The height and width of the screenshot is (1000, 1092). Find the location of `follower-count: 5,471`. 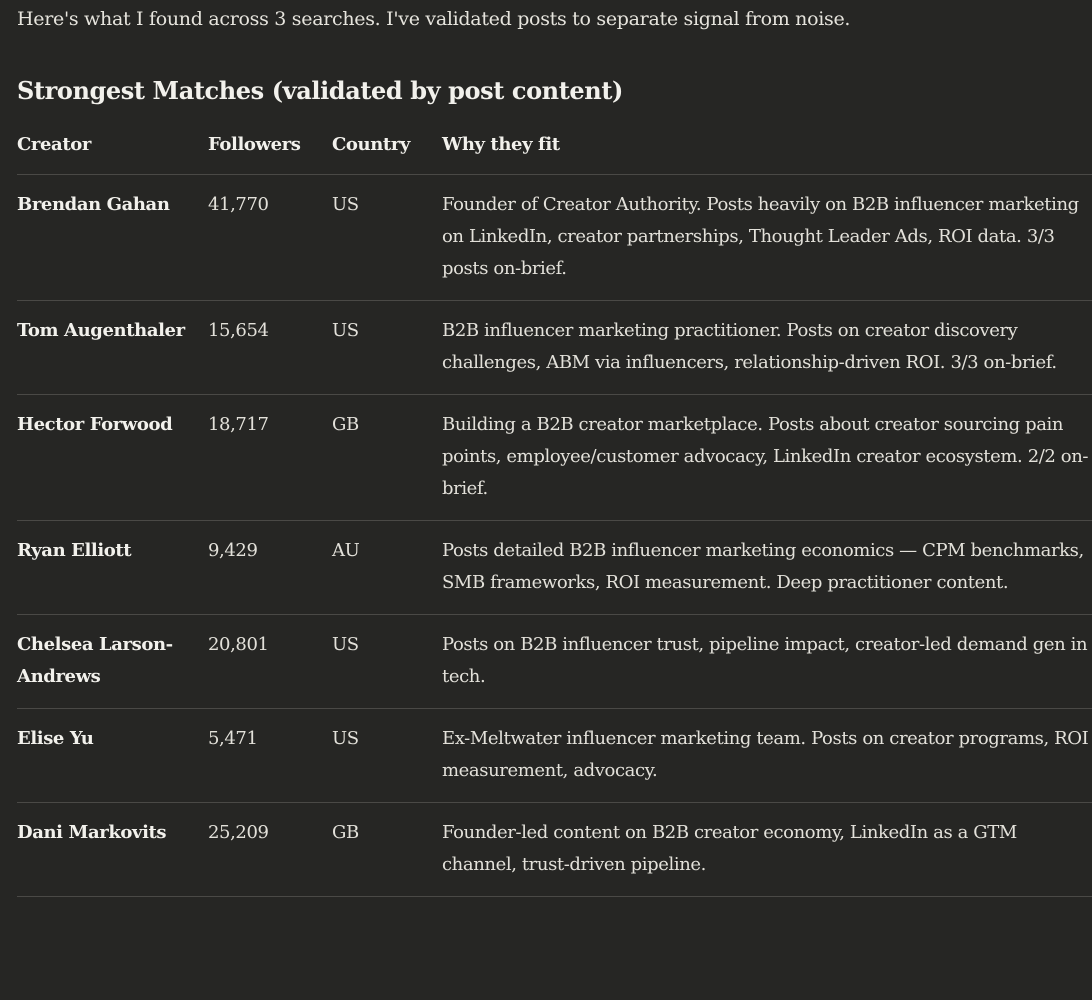

follower-count: 5,471 is located at coordinates (270, 755).